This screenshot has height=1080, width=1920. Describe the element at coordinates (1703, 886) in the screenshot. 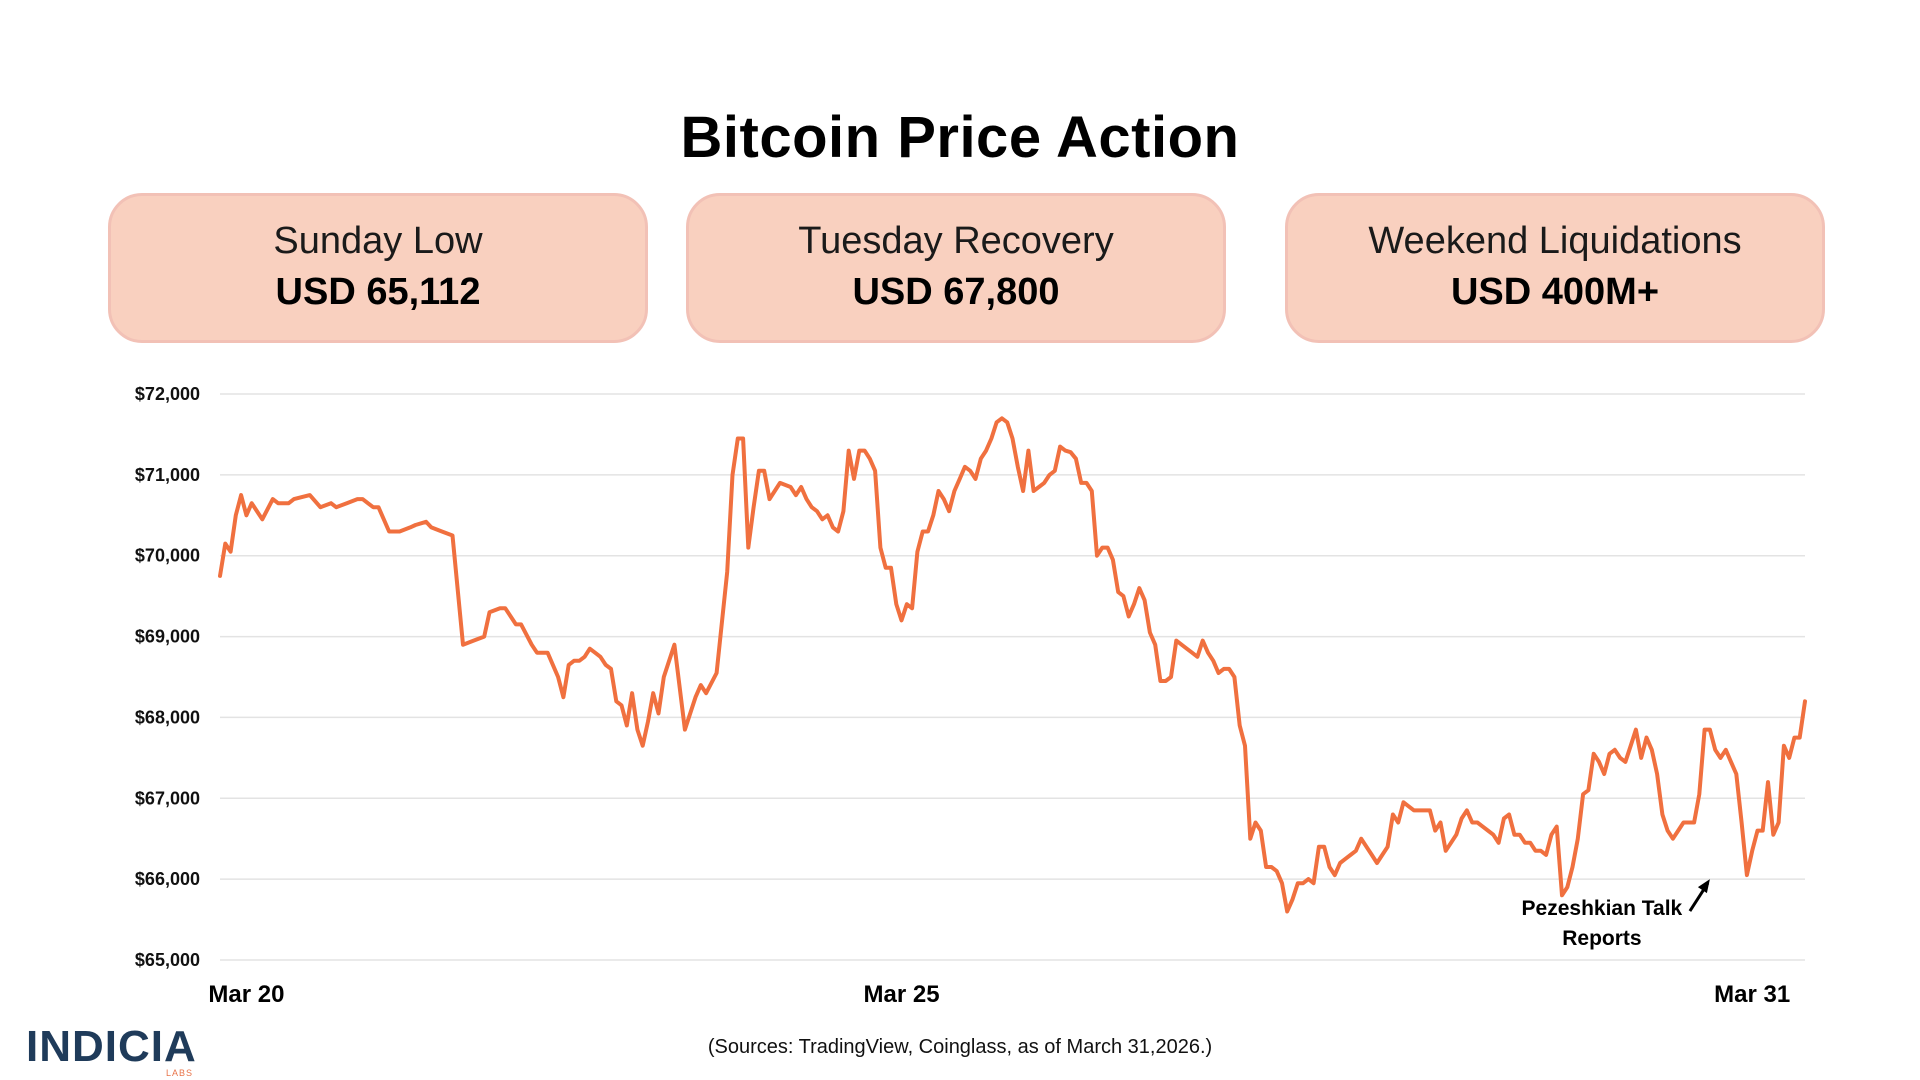

I see `annotation-arrow-head` at that location.